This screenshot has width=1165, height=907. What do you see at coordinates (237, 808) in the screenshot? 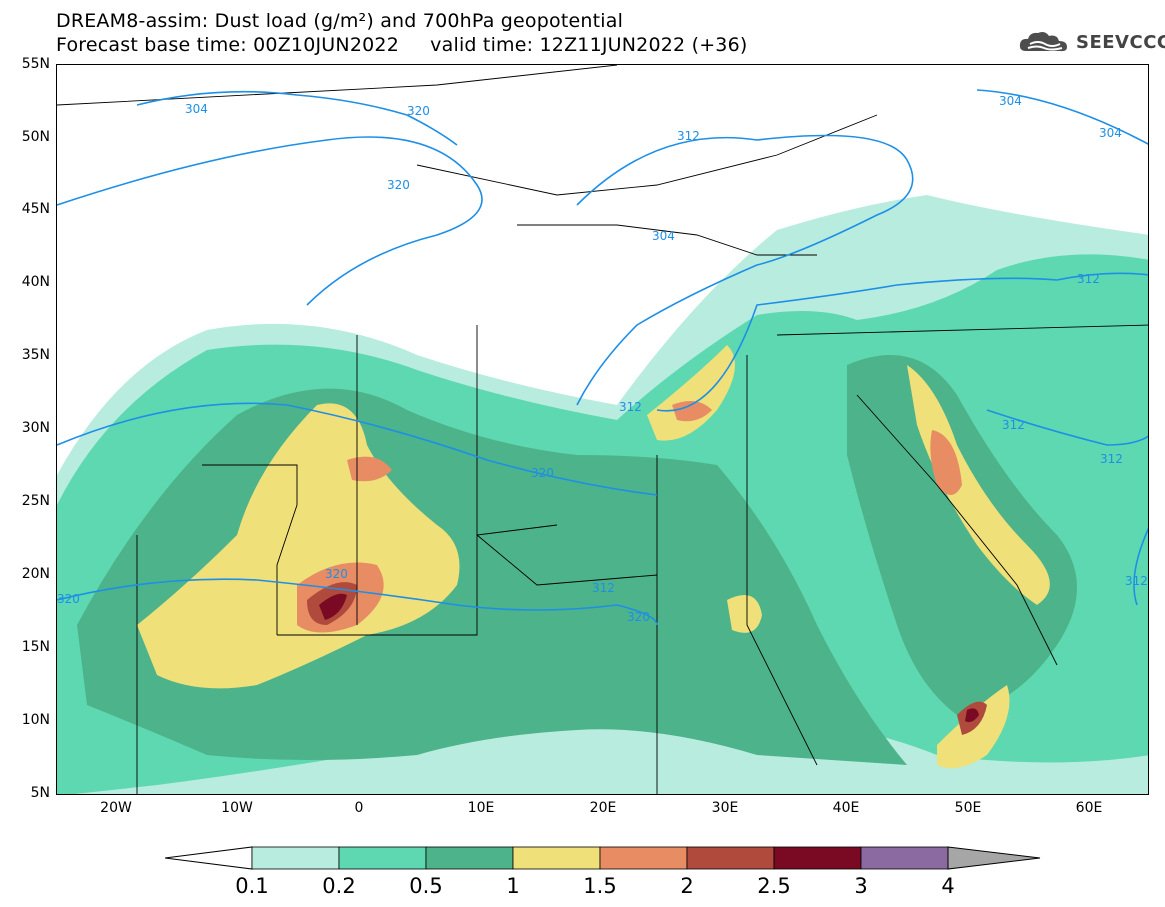
I see `lon-tick: 10W` at bounding box center [237, 808].